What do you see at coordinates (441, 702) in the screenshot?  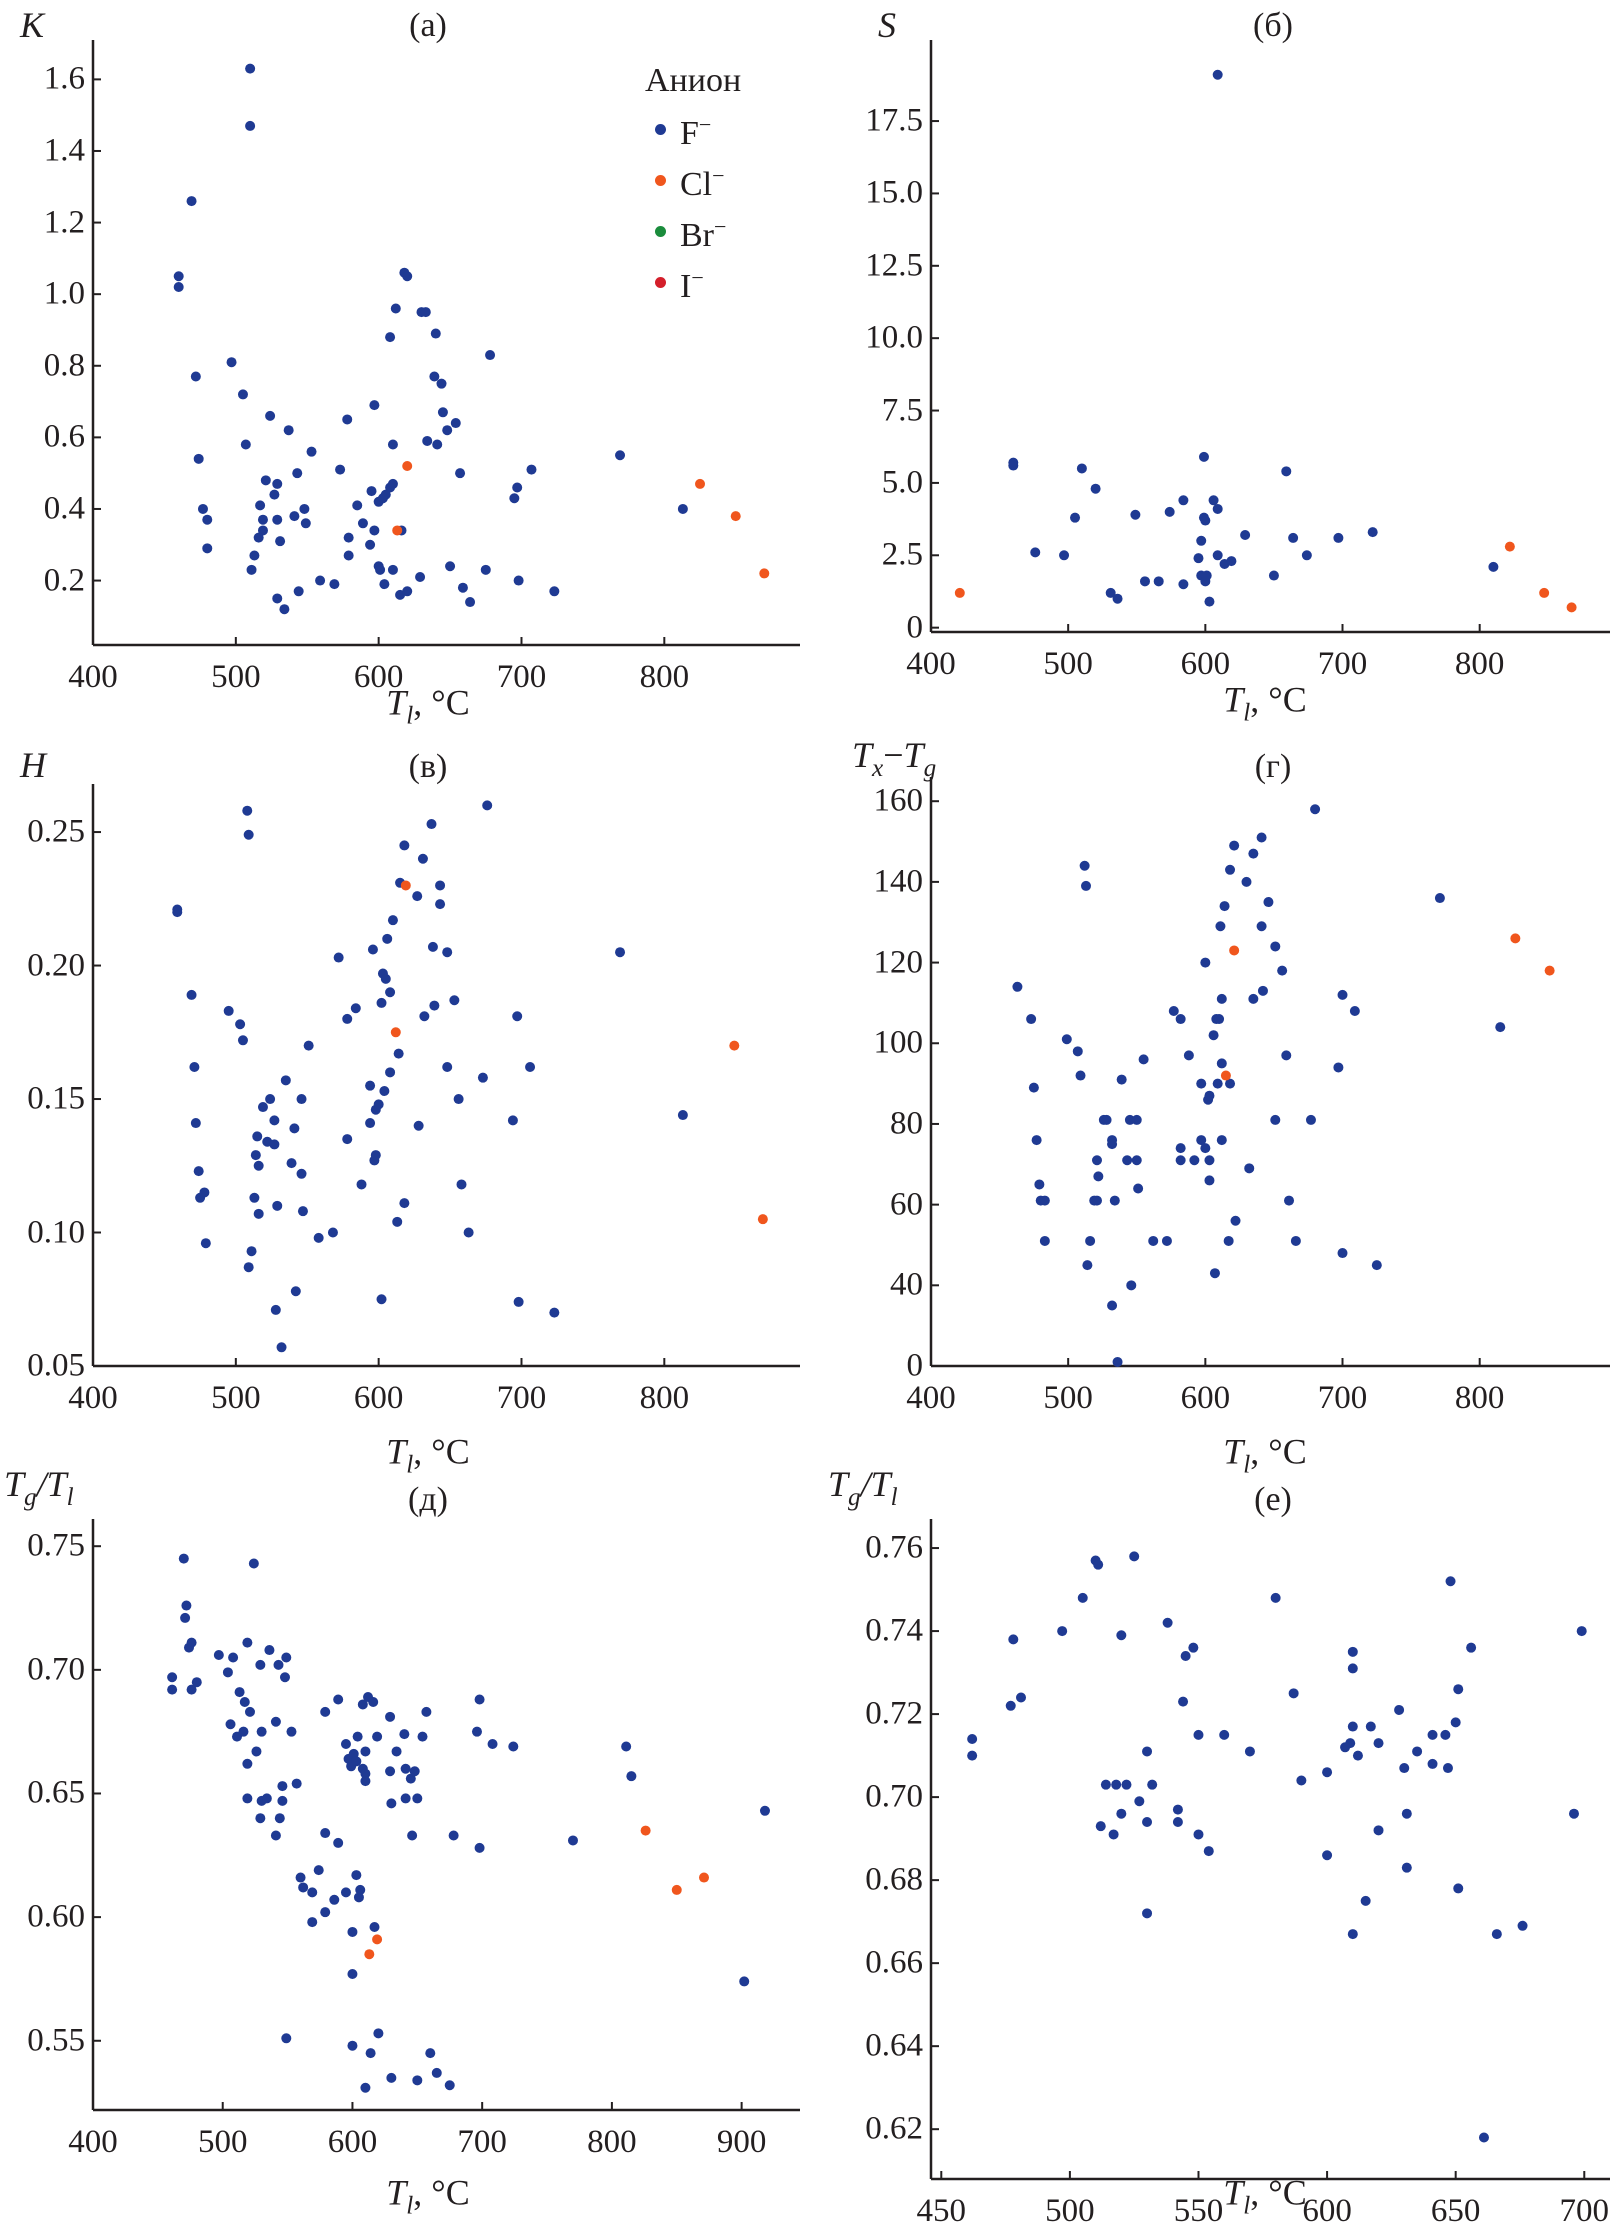 I see `label-segment: , °C` at bounding box center [441, 702].